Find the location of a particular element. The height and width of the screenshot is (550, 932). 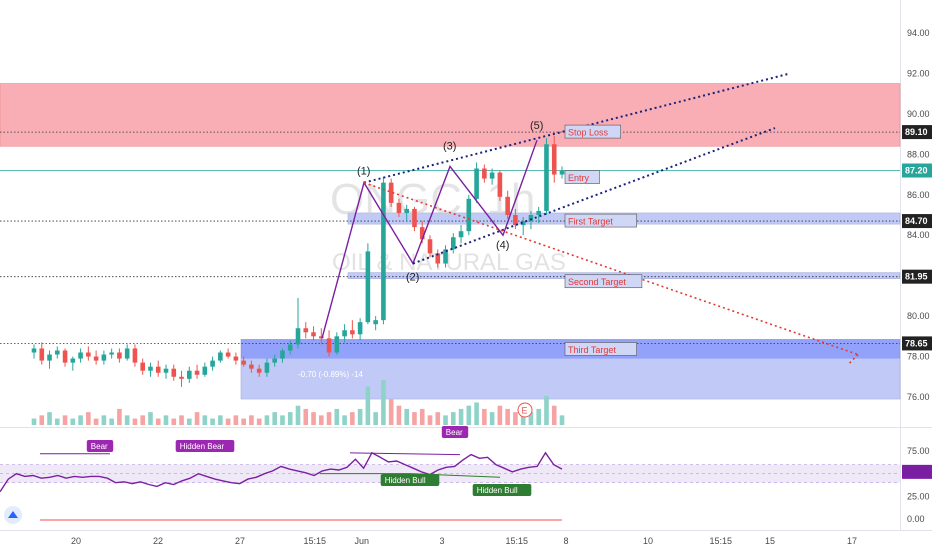

time-tick-label: 27 is located at coordinates (240, 541).